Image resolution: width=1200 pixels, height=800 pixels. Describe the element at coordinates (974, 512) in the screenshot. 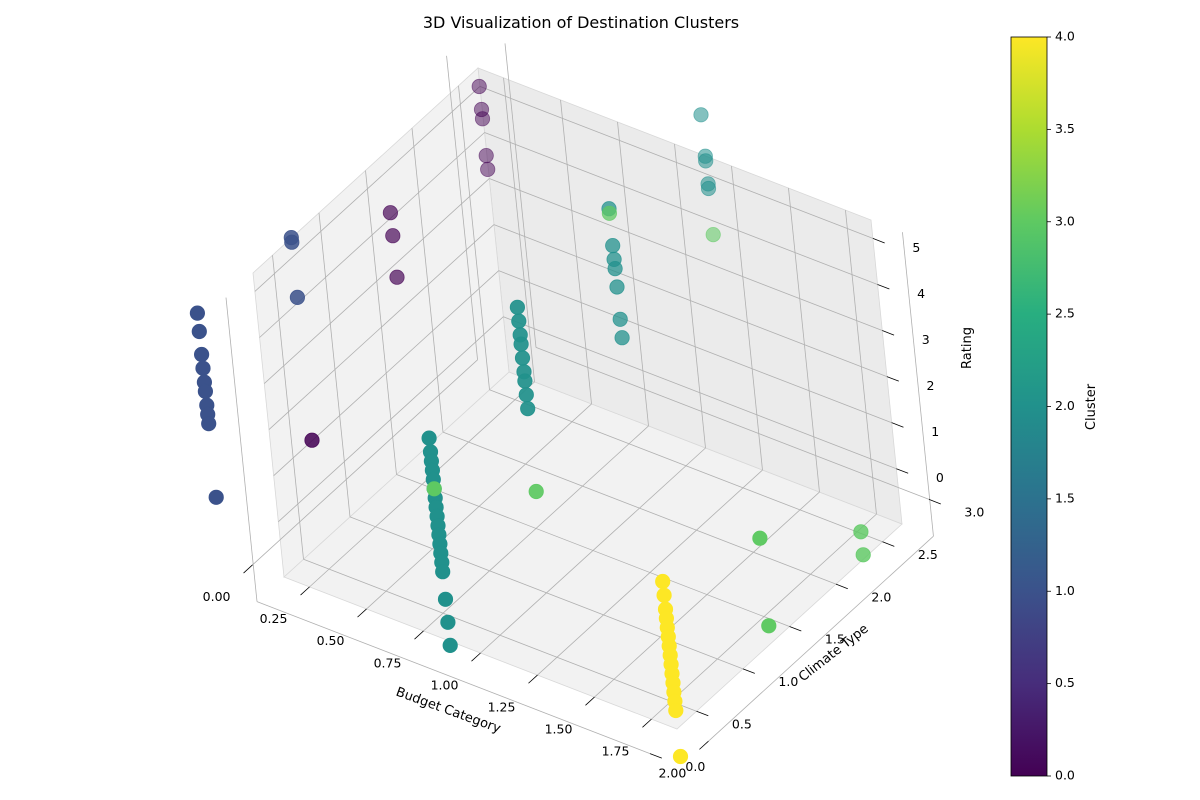

I see `y-tick-label: 3.0` at that location.